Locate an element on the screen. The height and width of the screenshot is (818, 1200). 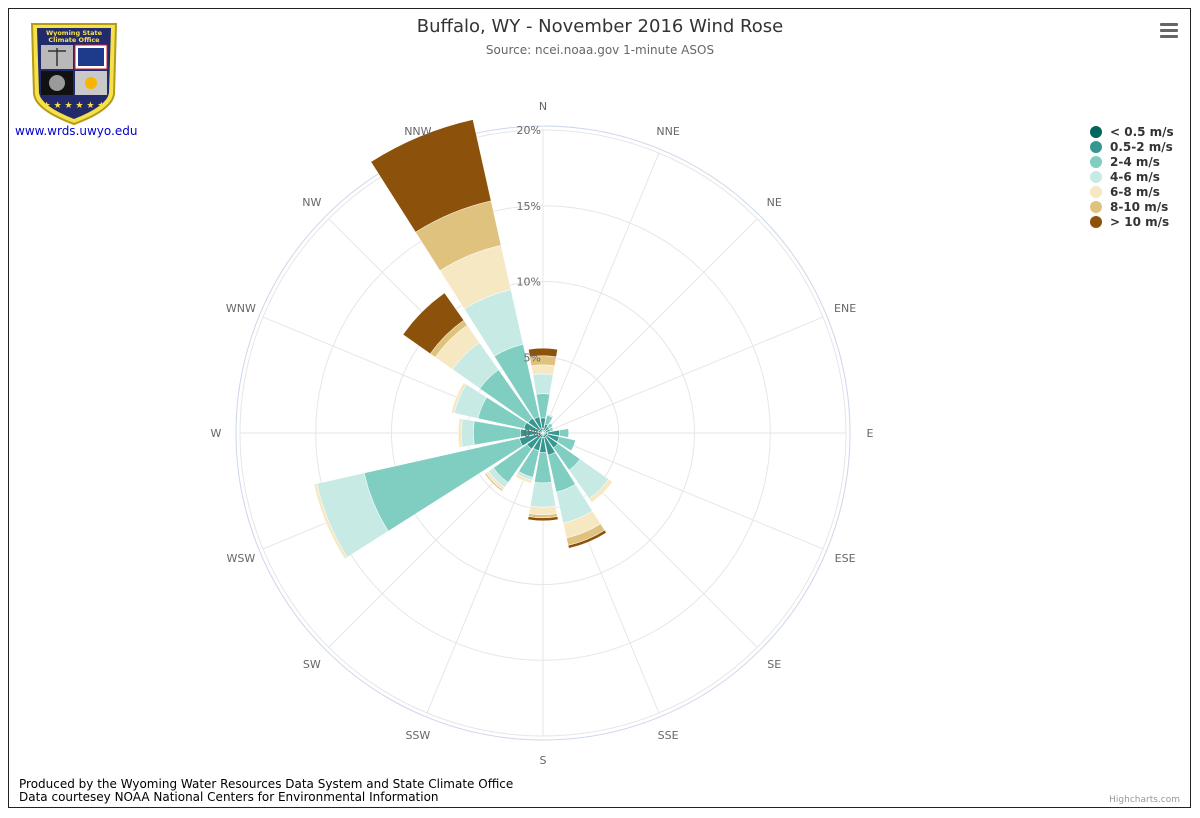
chart-subtitle: Source: ncei.noaa.gov 1-minute ASOS is located at coordinates (600, 50).